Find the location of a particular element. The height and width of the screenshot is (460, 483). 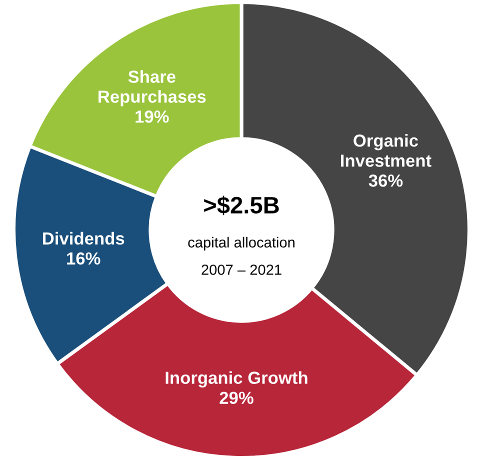

data-label: 36% is located at coordinates (385, 180).